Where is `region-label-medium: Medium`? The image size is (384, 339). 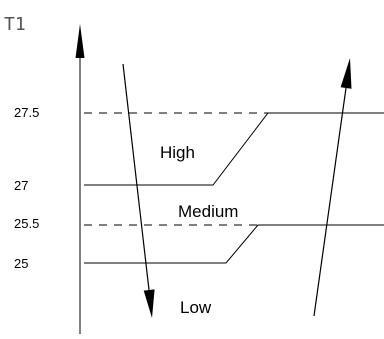
region-label-medium: Medium is located at coordinates (208, 211).